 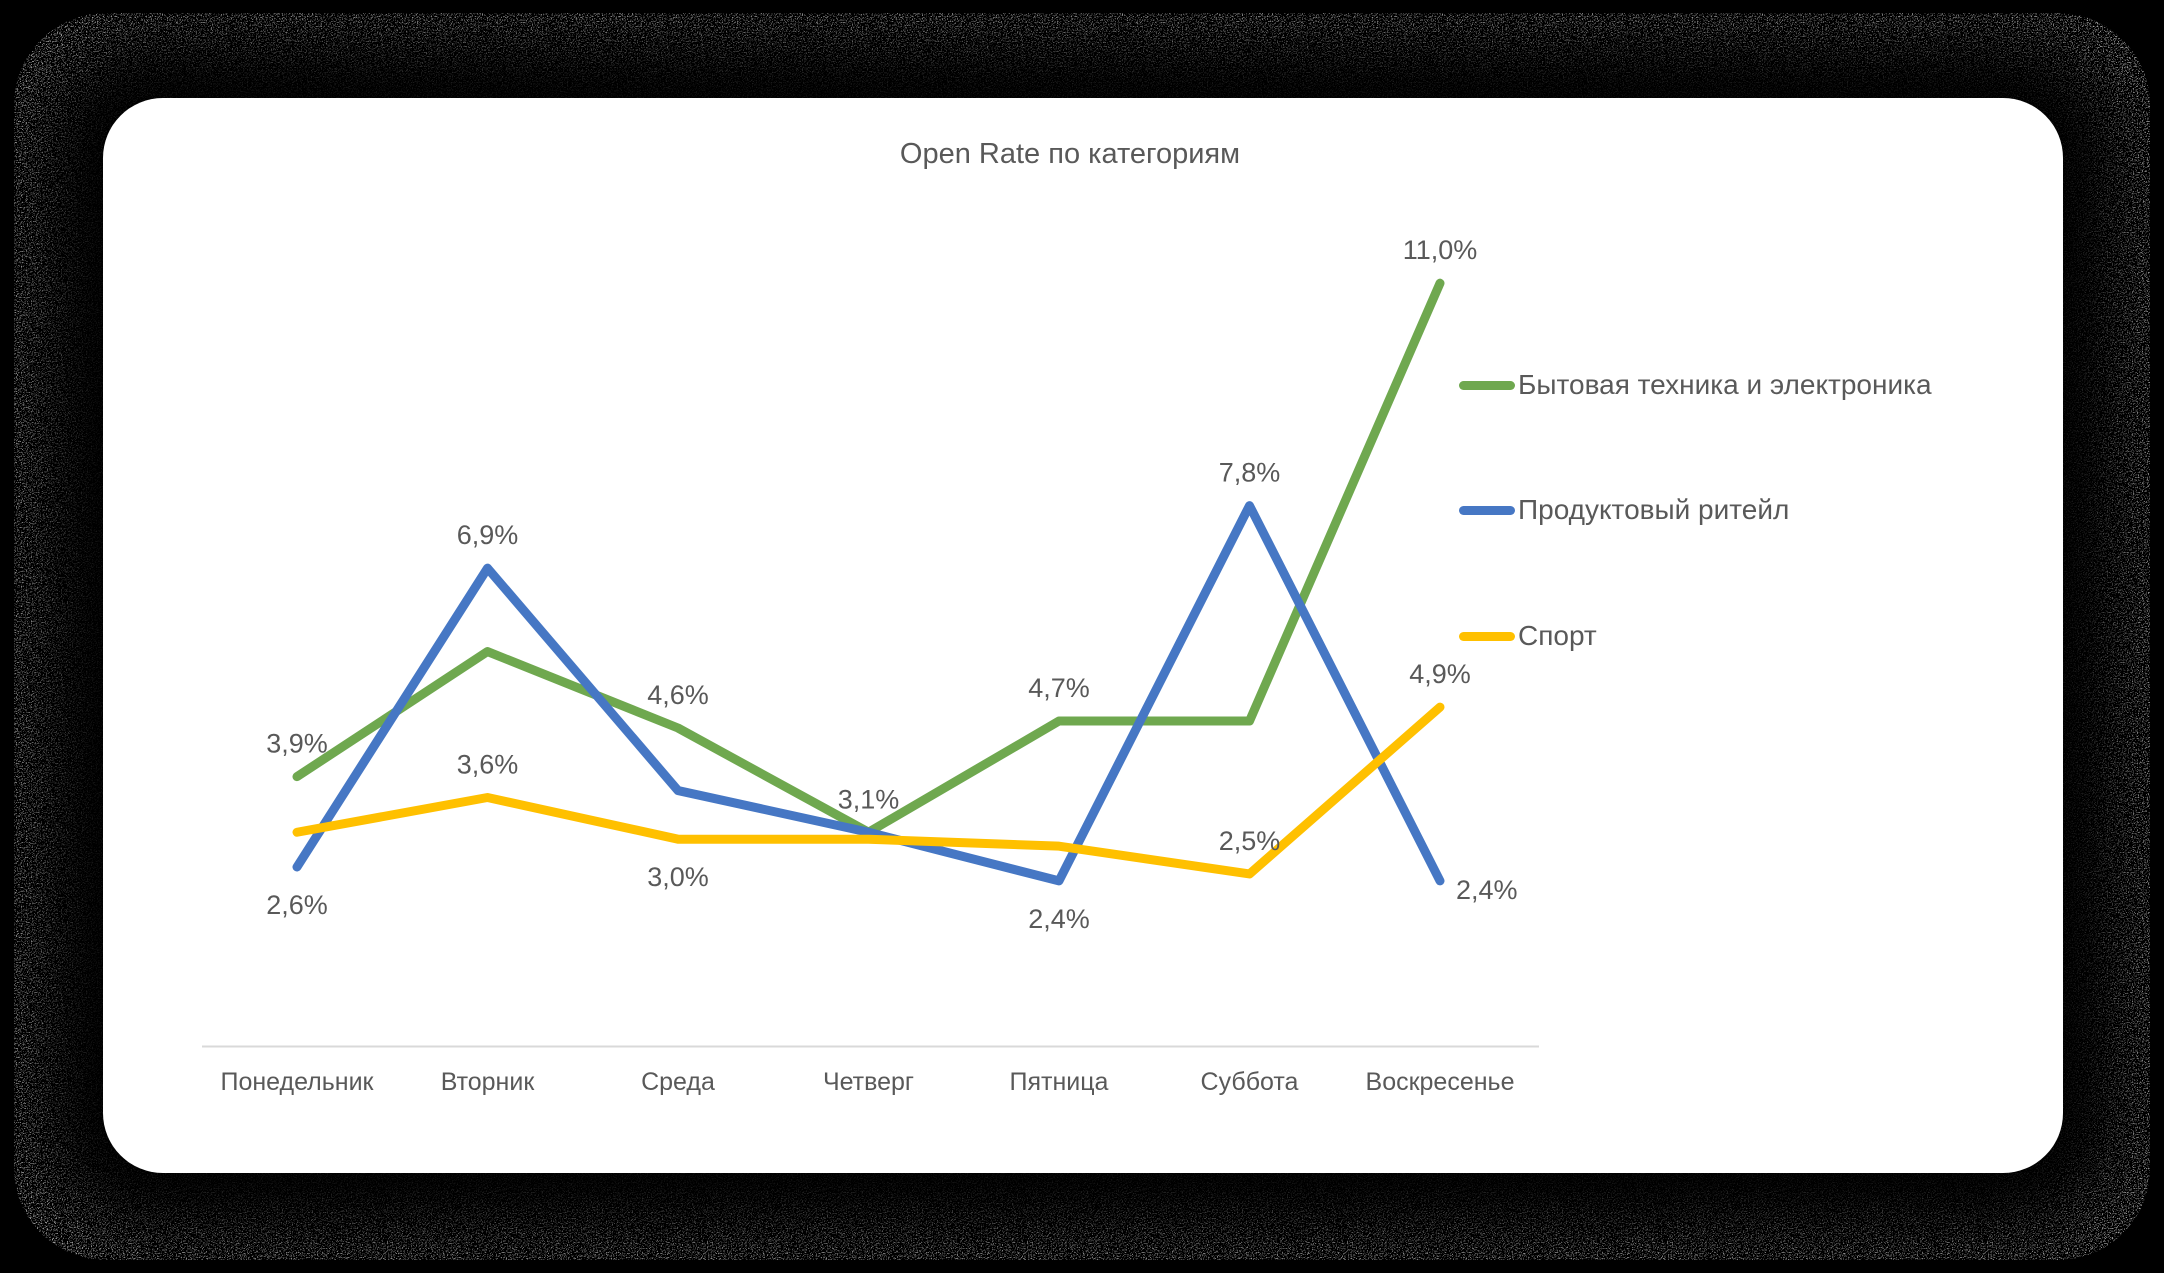 I want to click on x-axis-label: Понедельник, so click(x=297, y=1082).